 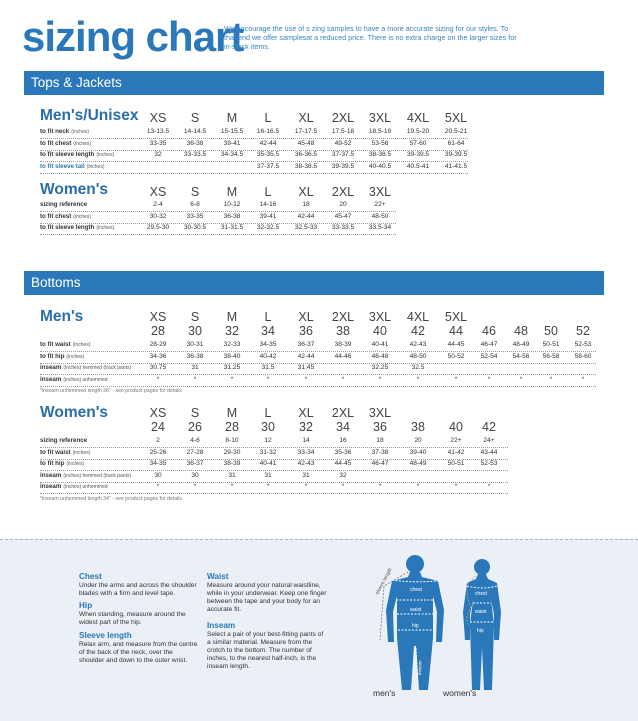 I want to click on women-waist-label: waist, so click(x=481, y=612).